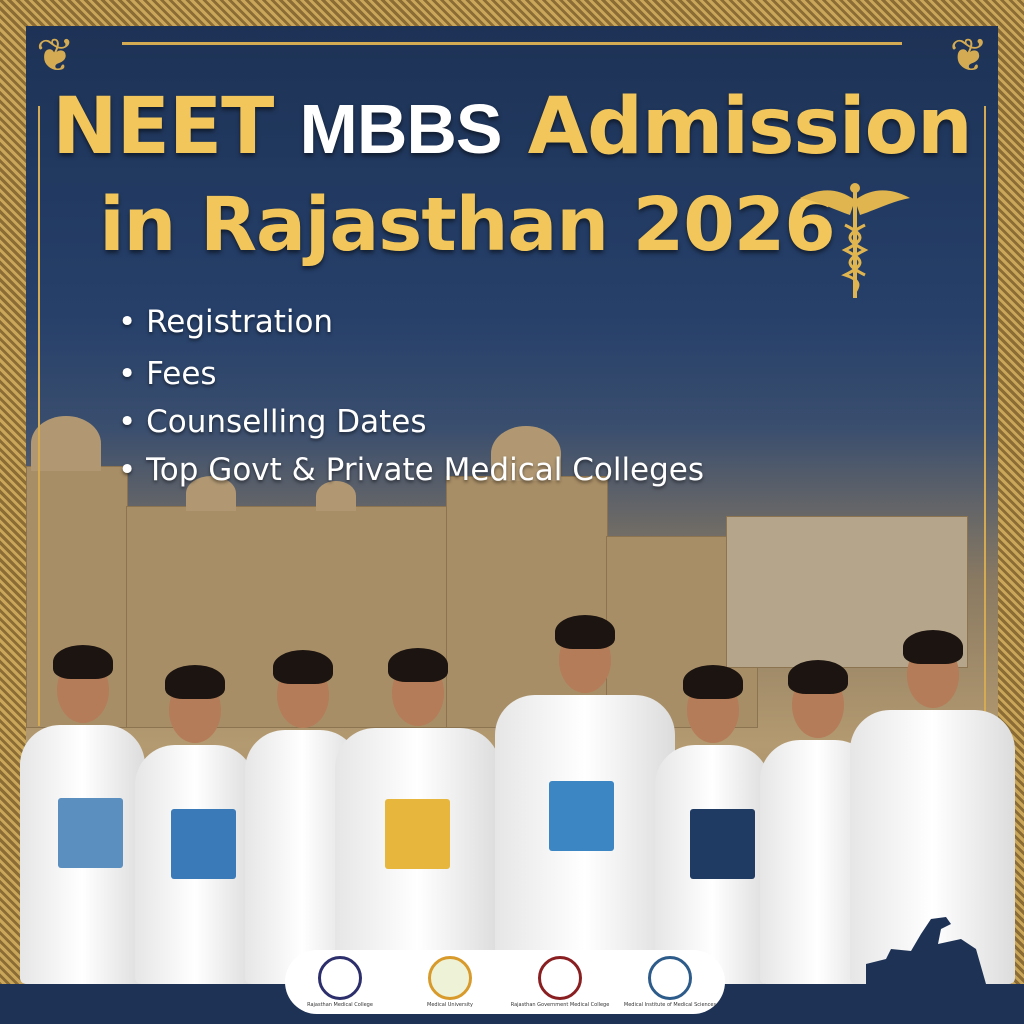 This screenshot has height=1024, width=1024. Describe the element at coordinates (560, 982) in the screenshot. I see `college-seal-3: Rajasthan Government Medical College` at that location.